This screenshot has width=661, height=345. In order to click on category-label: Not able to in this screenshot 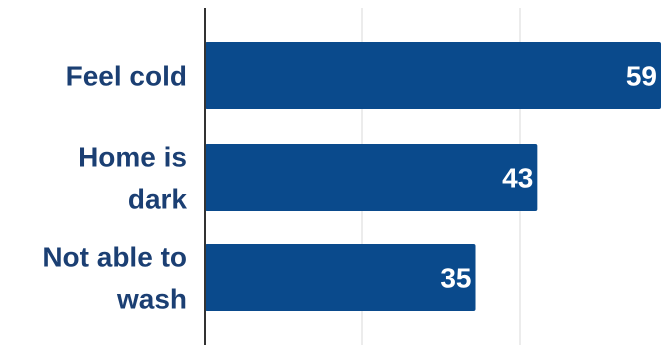, I will do `click(114, 257)`.